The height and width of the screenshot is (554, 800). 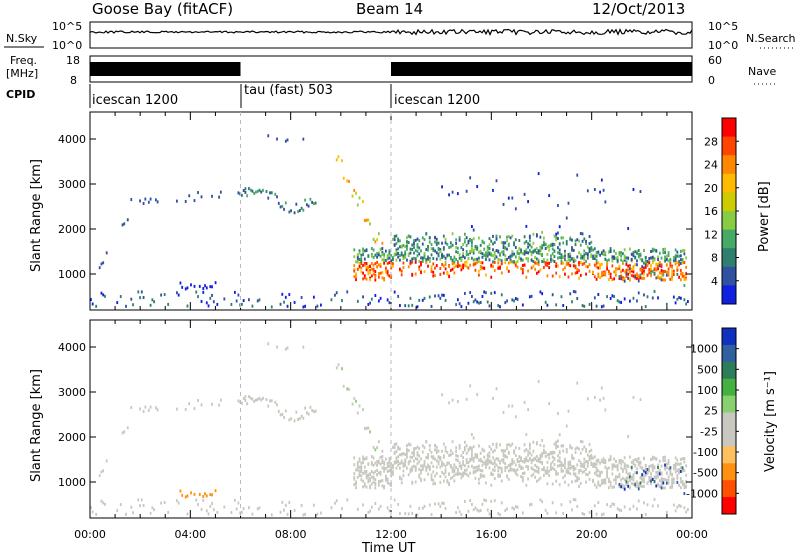 What do you see at coordinates (711, 234) in the screenshot?
I see `colorbar-tick-label: 12` at bounding box center [711, 234].